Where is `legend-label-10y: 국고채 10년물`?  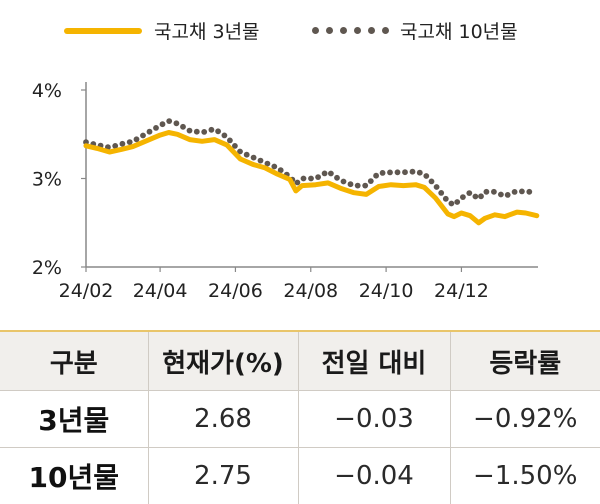
legend-label-10y: 국고채 10년물 is located at coordinates (459, 32).